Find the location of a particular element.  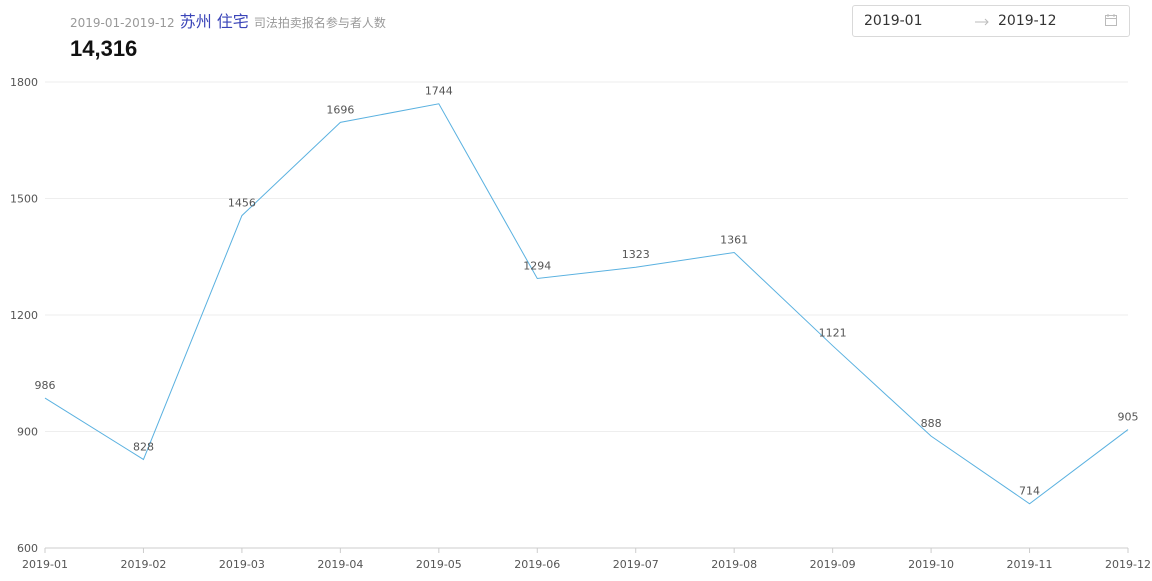

data-label: 828 is located at coordinates (143, 446).